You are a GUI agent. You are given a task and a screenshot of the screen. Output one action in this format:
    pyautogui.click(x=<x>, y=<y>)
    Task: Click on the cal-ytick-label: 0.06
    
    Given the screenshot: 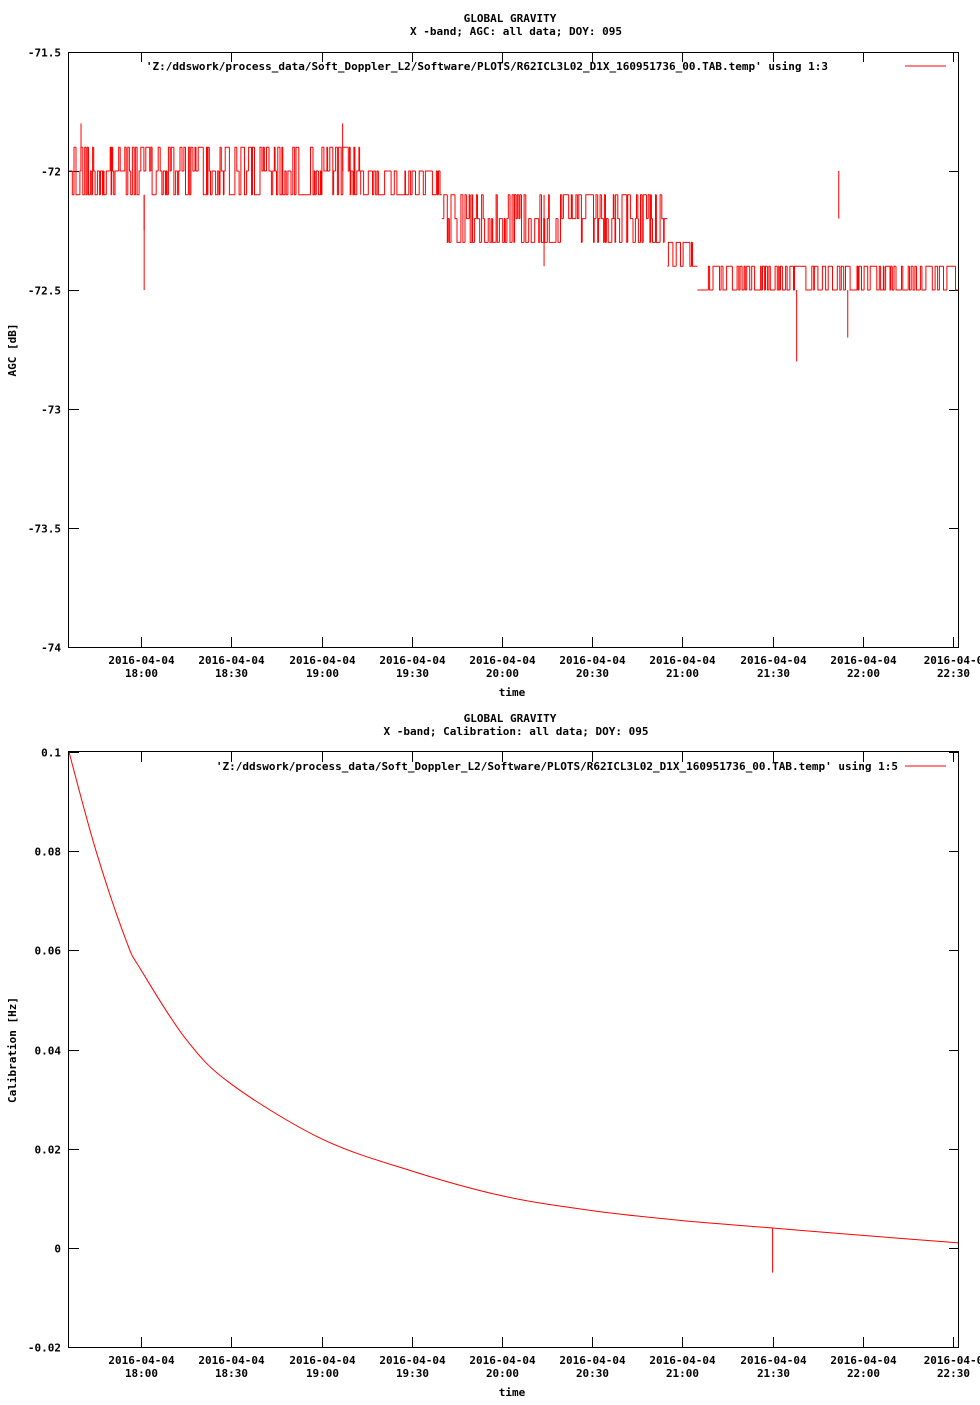 What is the action you would take?
    pyautogui.click(x=48, y=951)
    